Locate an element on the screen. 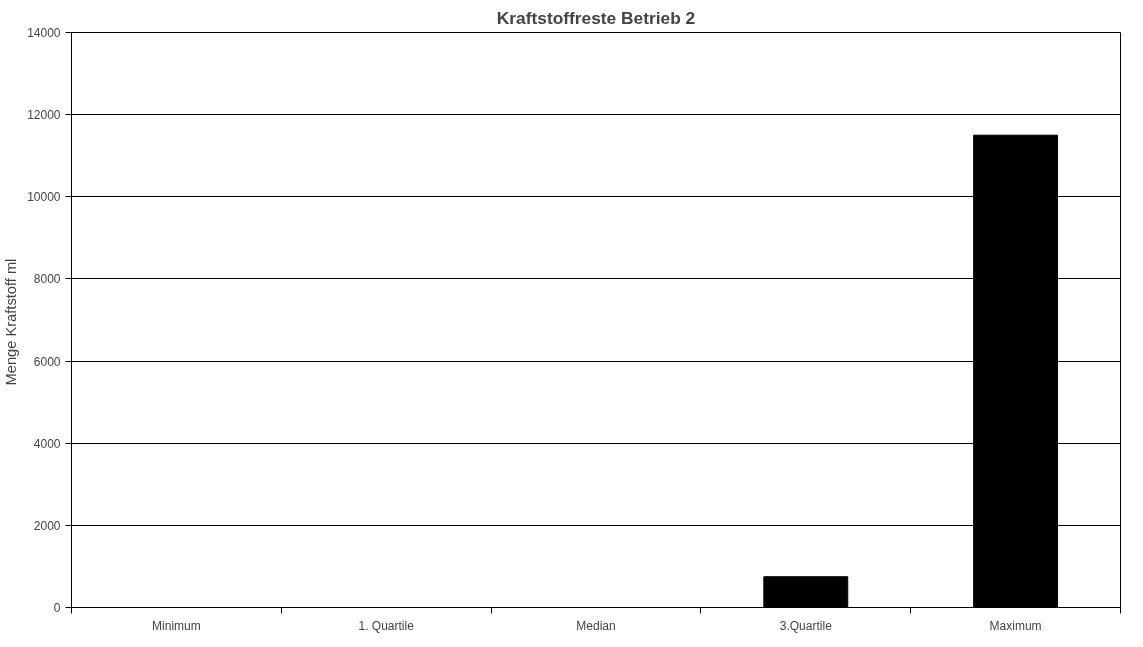  y-tick-label: 10000 is located at coordinates (44, 197).